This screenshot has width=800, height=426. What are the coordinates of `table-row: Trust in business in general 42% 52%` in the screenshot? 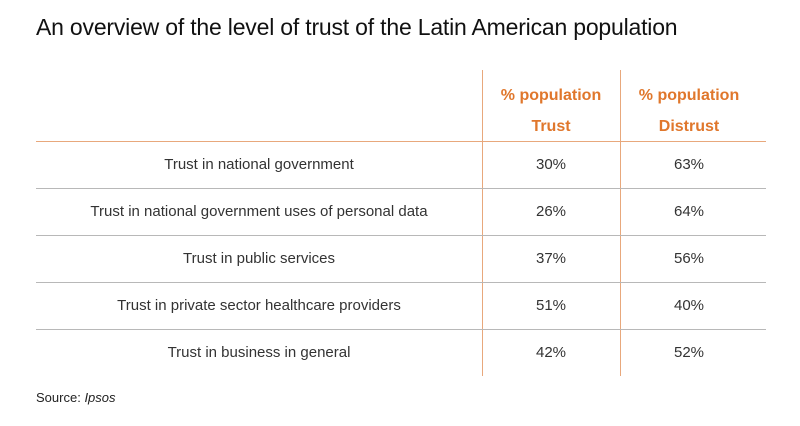 It's located at (401, 353).